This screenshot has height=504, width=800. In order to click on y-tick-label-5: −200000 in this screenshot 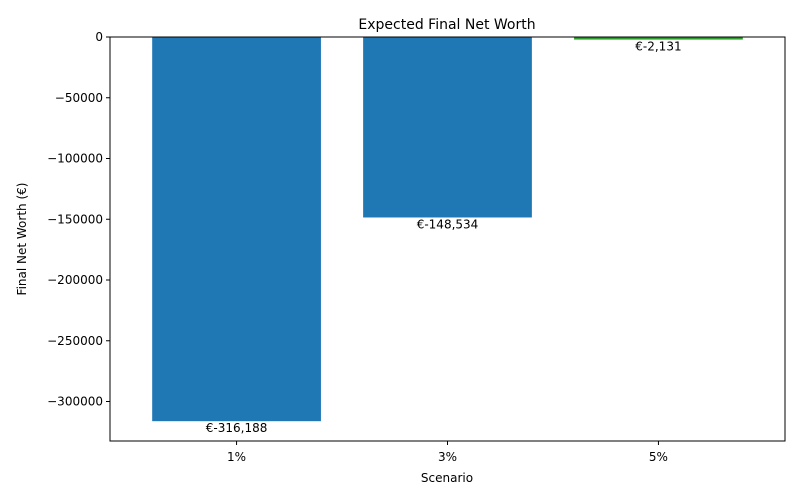, I will do `click(75, 280)`.